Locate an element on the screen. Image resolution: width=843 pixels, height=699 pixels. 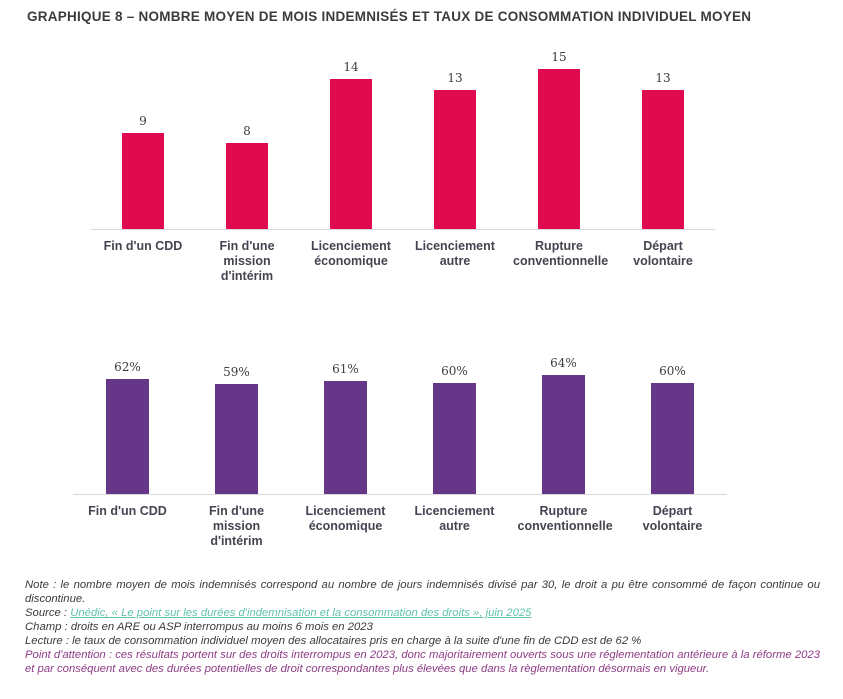
bar-group: 61% is located at coordinates (345, 428).